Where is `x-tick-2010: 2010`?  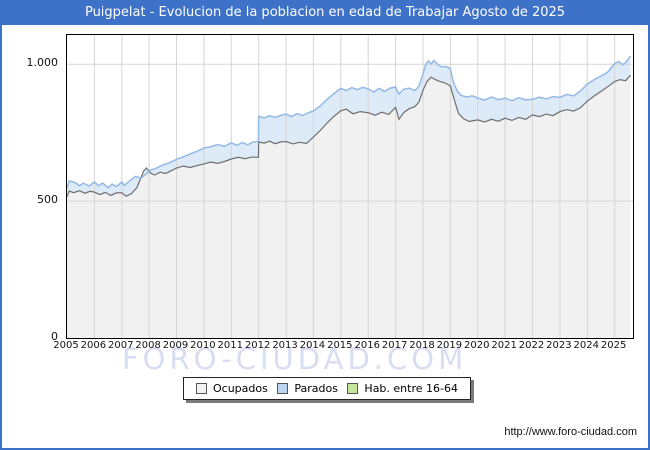
x-tick-2010: 2010 is located at coordinates (203, 345).